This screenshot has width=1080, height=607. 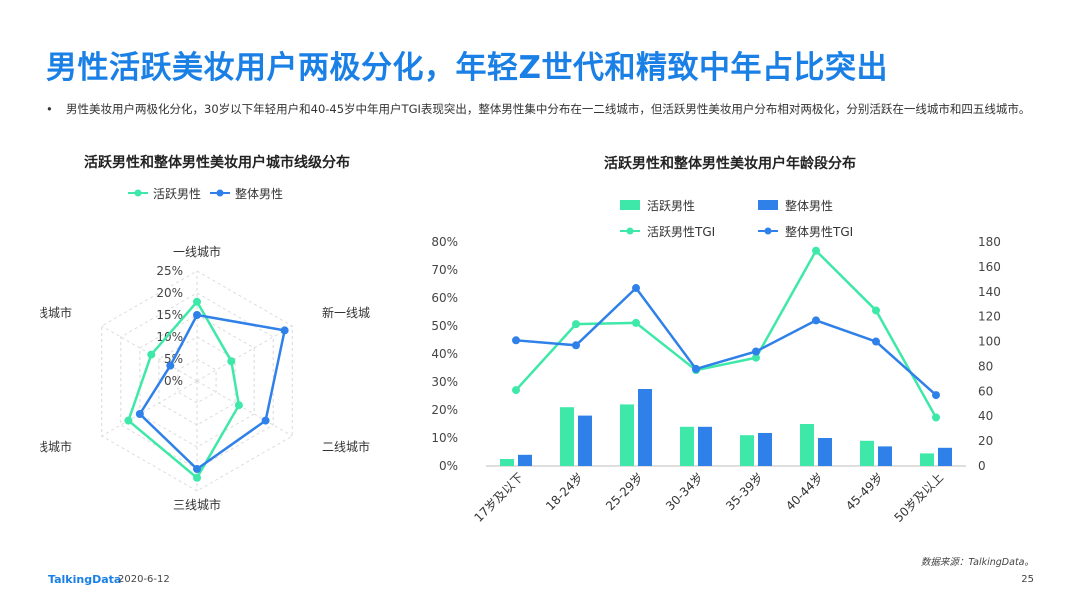 What do you see at coordinates (56, 446) in the screenshot?
I see `radar-category-label: 四线城市` at bounding box center [56, 446].